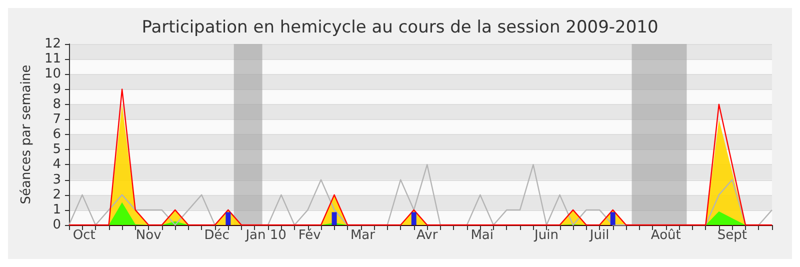 The width and height of the screenshot is (800, 267). Describe the element at coordinates (56, 104) in the screenshot. I see `y-tick-label: 8` at that location.